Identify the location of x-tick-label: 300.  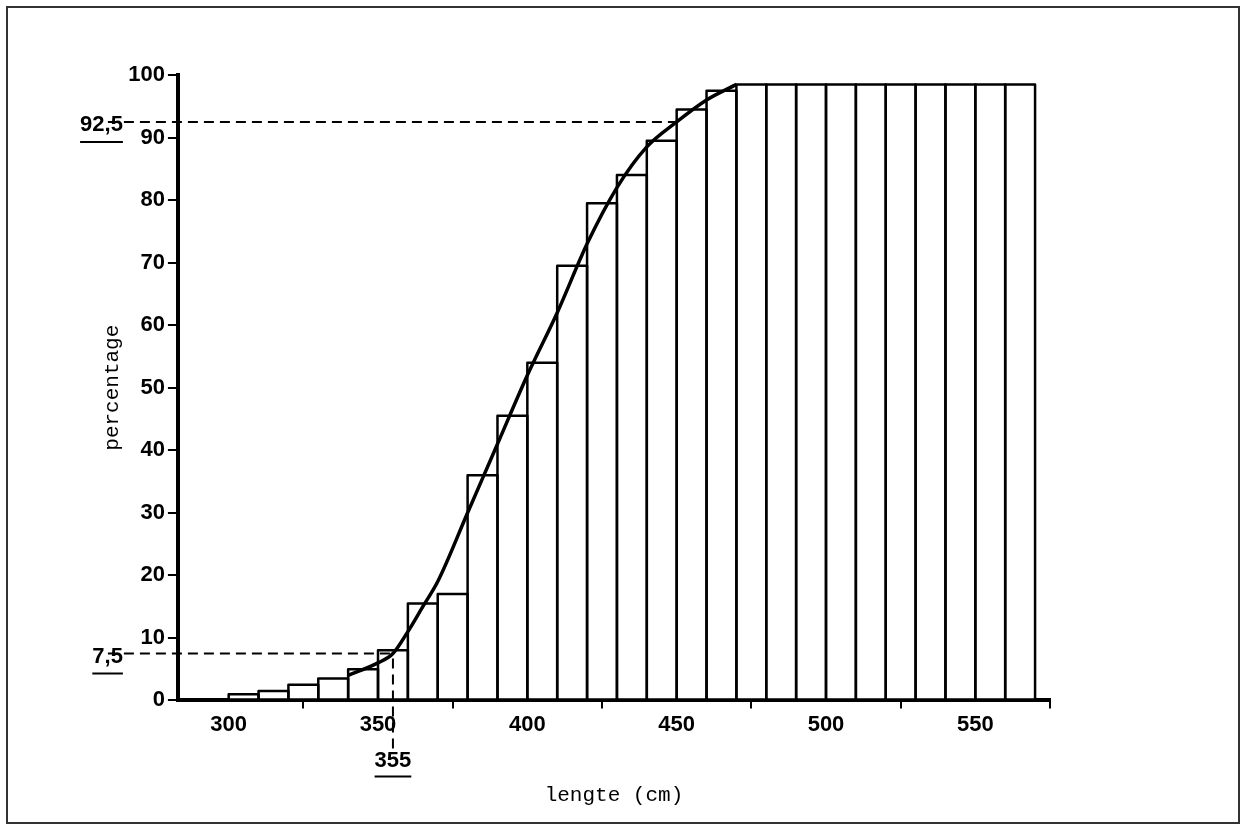
(229, 723).